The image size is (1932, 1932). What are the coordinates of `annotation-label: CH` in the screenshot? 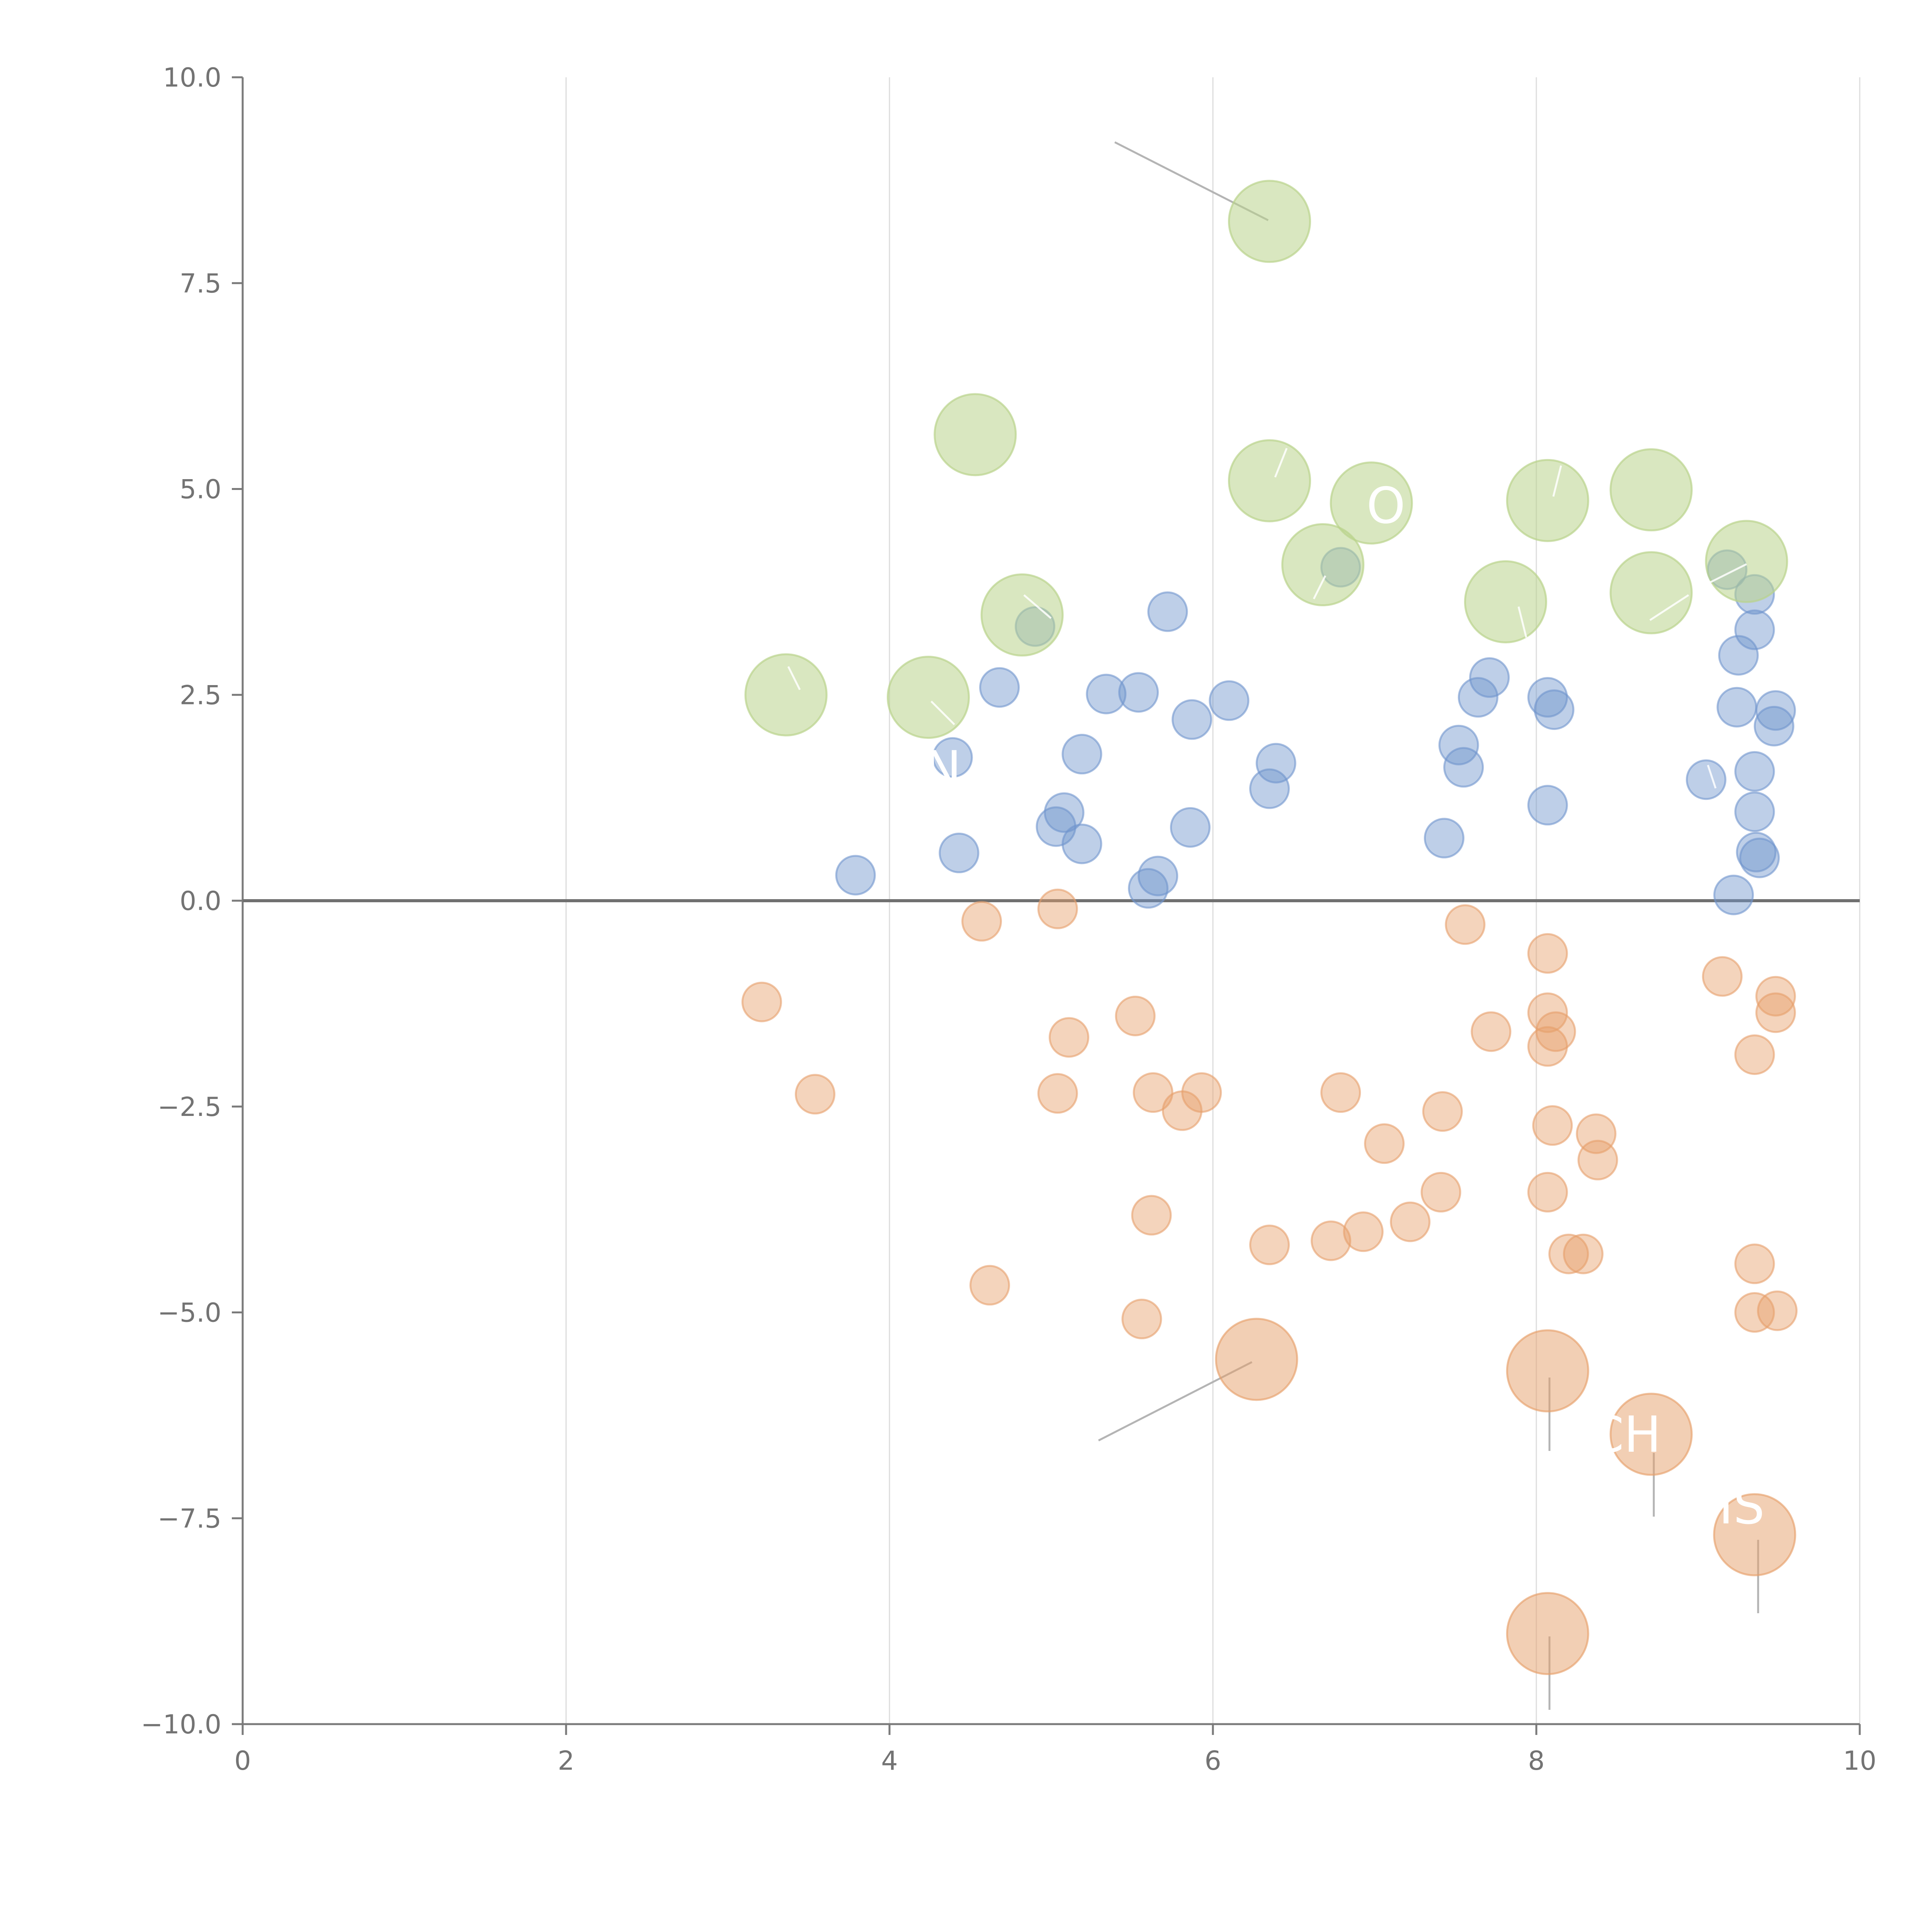 It's located at (1625, 1435).